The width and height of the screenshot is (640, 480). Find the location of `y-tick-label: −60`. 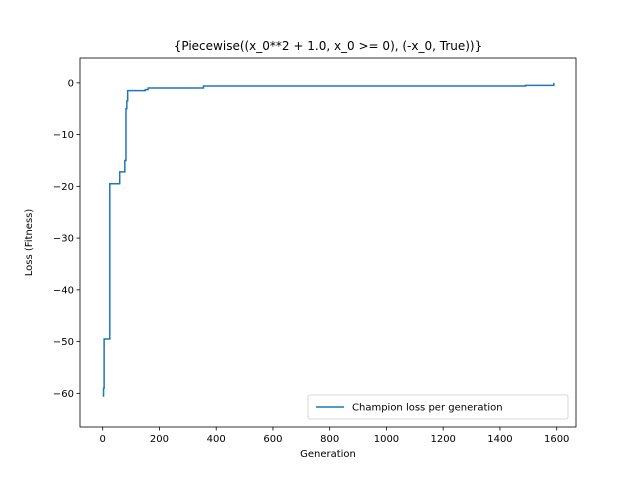

y-tick-label: −60 is located at coordinates (63, 394).